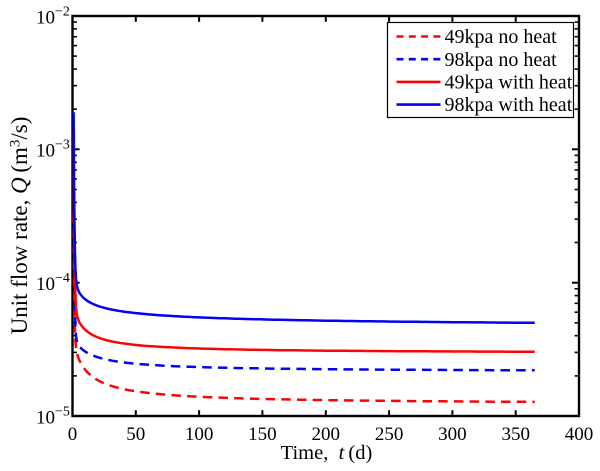 This screenshot has height=471, width=600. I want to click on svg-text: 250, so click(389, 434).